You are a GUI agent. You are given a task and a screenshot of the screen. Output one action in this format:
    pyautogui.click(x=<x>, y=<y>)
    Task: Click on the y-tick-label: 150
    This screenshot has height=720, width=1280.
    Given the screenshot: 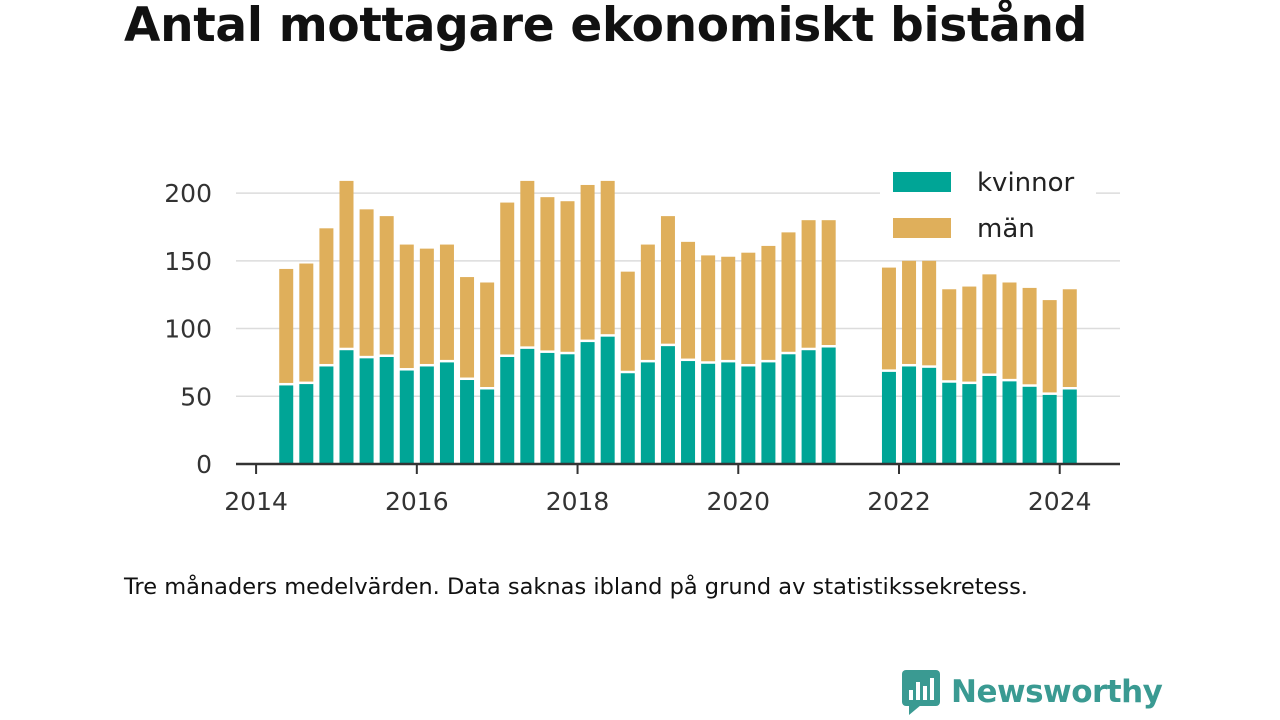 What is the action you would take?
    pyautogui.click(x=188, y=261)
    